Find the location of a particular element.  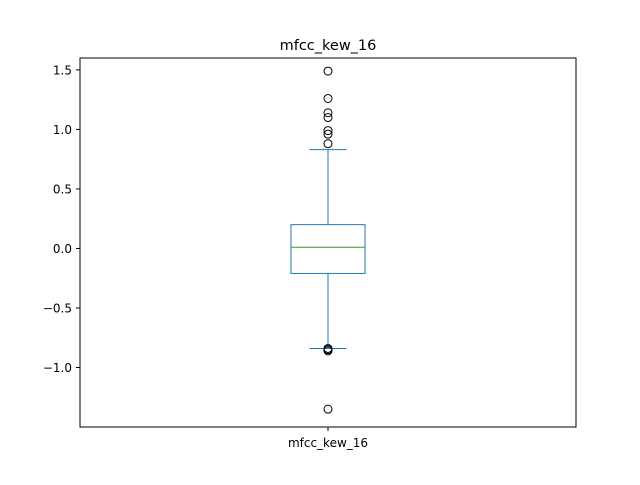

y-tick-label: 1.0 is located at coordinates (62, 130).